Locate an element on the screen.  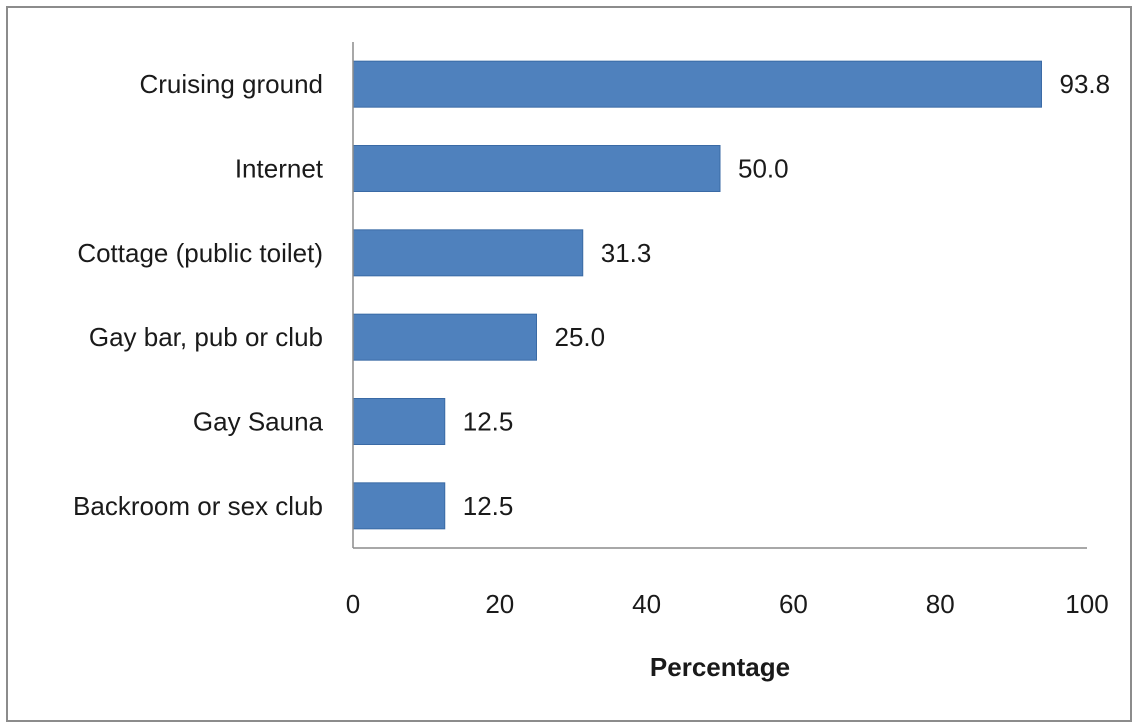
value-label: 25.0 is located at coordinates (580, 337).